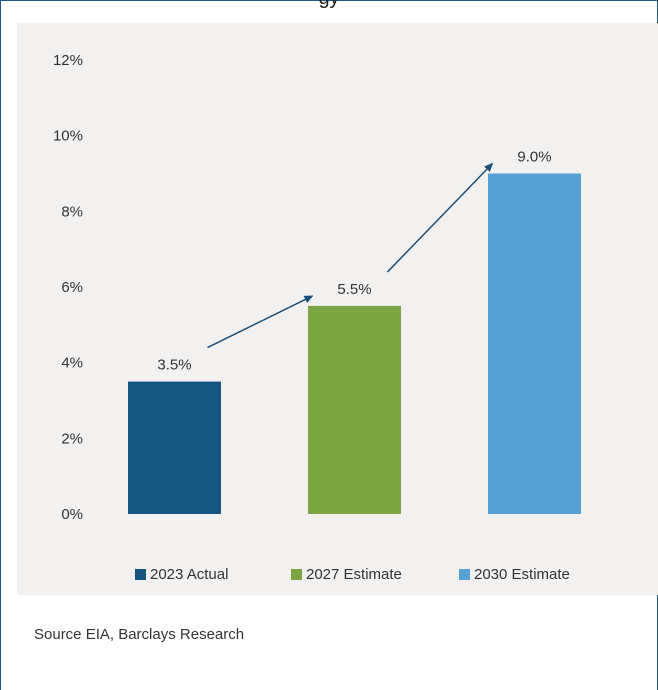 The width and height of the screenshot is (658, 690). Describe the element at coordinates (72, 287) in the screenshot. I see `y-tick-label: 6%` at that location.